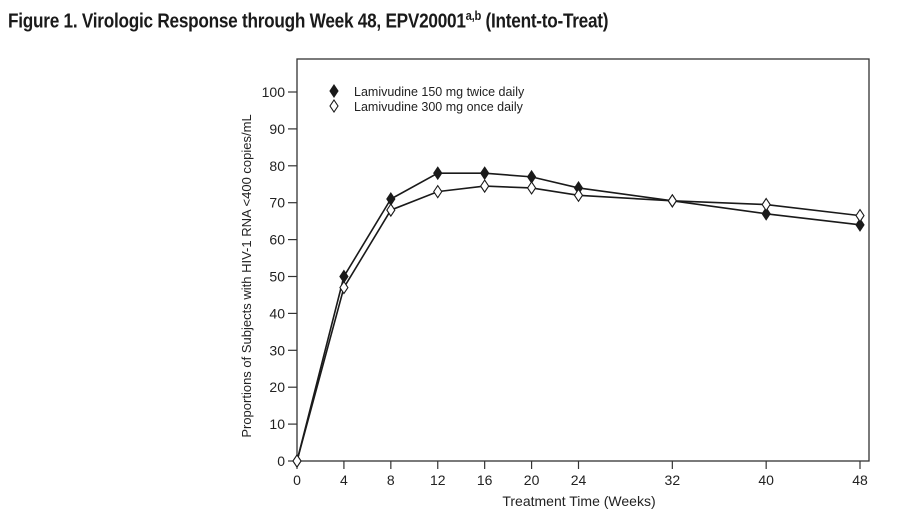  I want to click on x-tick-label: 40, so click(766, 480).